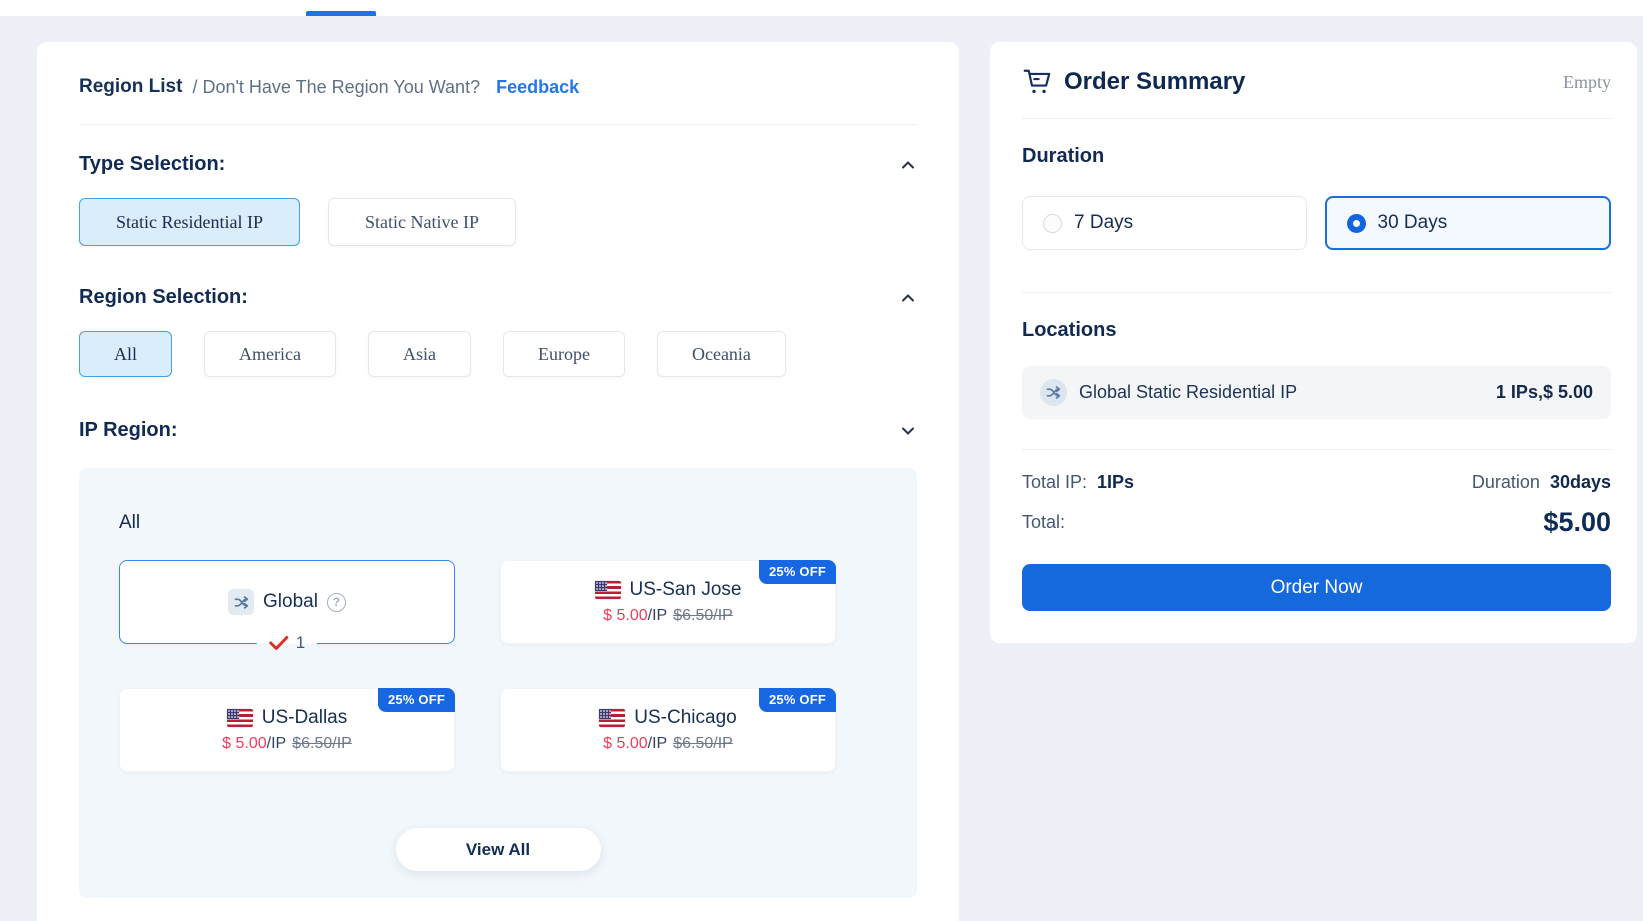 The height and width of the screenshot is (921, 1643). I want to click on duration-locations-divider, so click(1316, 292).